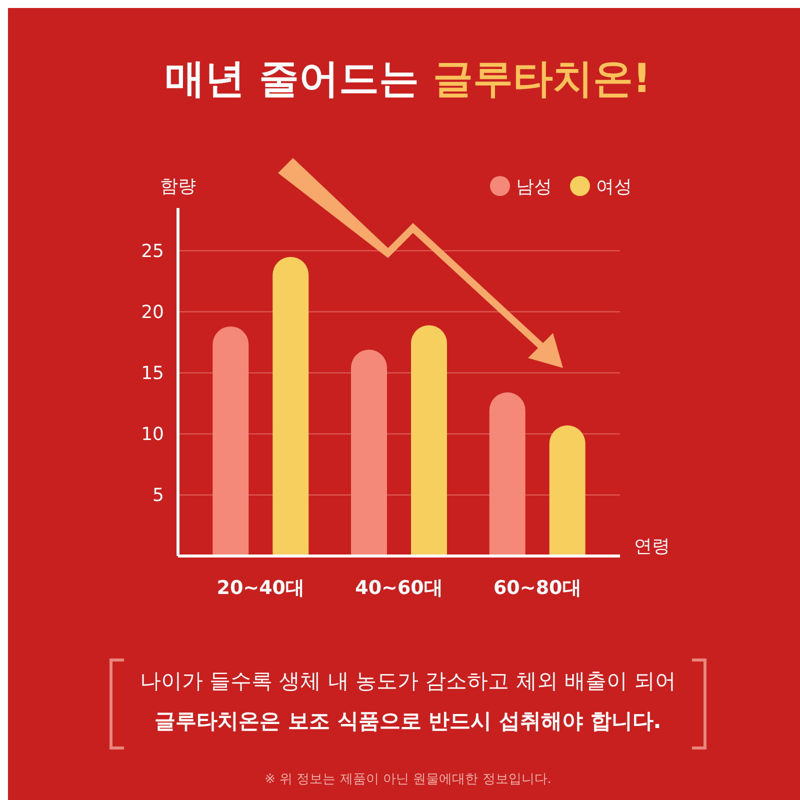 The width and height of the screenshot is (800, 800). What do you see at coordinates (408, 79) in the screenshot?
I see `chart-title: 매년 줄어드는 글루타치온!` at bounding box center [408, 79].